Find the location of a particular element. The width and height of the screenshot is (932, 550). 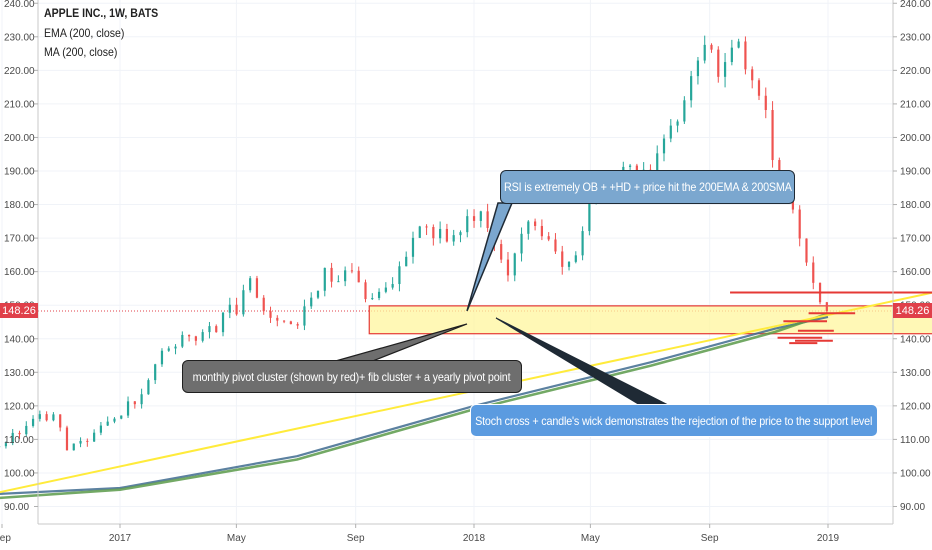

y-tick-label-left: 90.00 is located at coordinates (16, 507).